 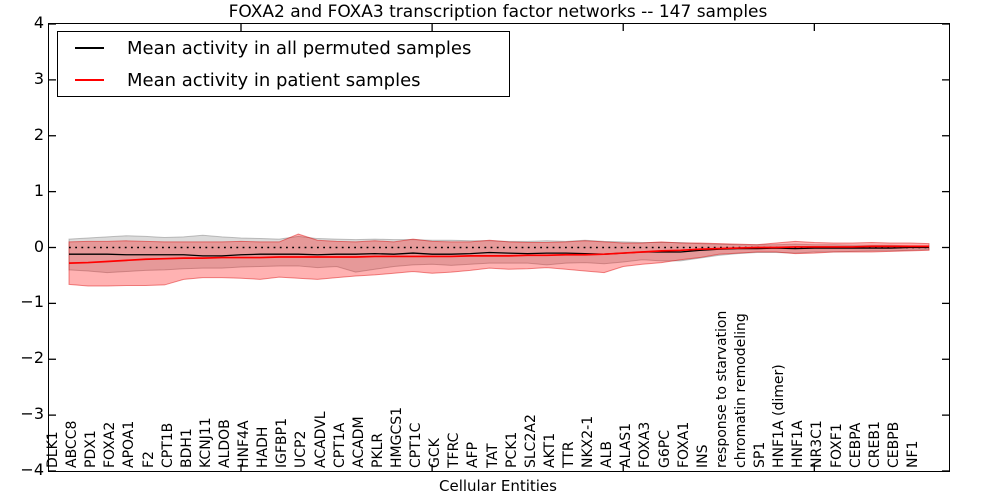 What do you see at coordinates (32, 414) in the screenshot?
I see `y-tick-label: −3` at bounding box center [32, 414].